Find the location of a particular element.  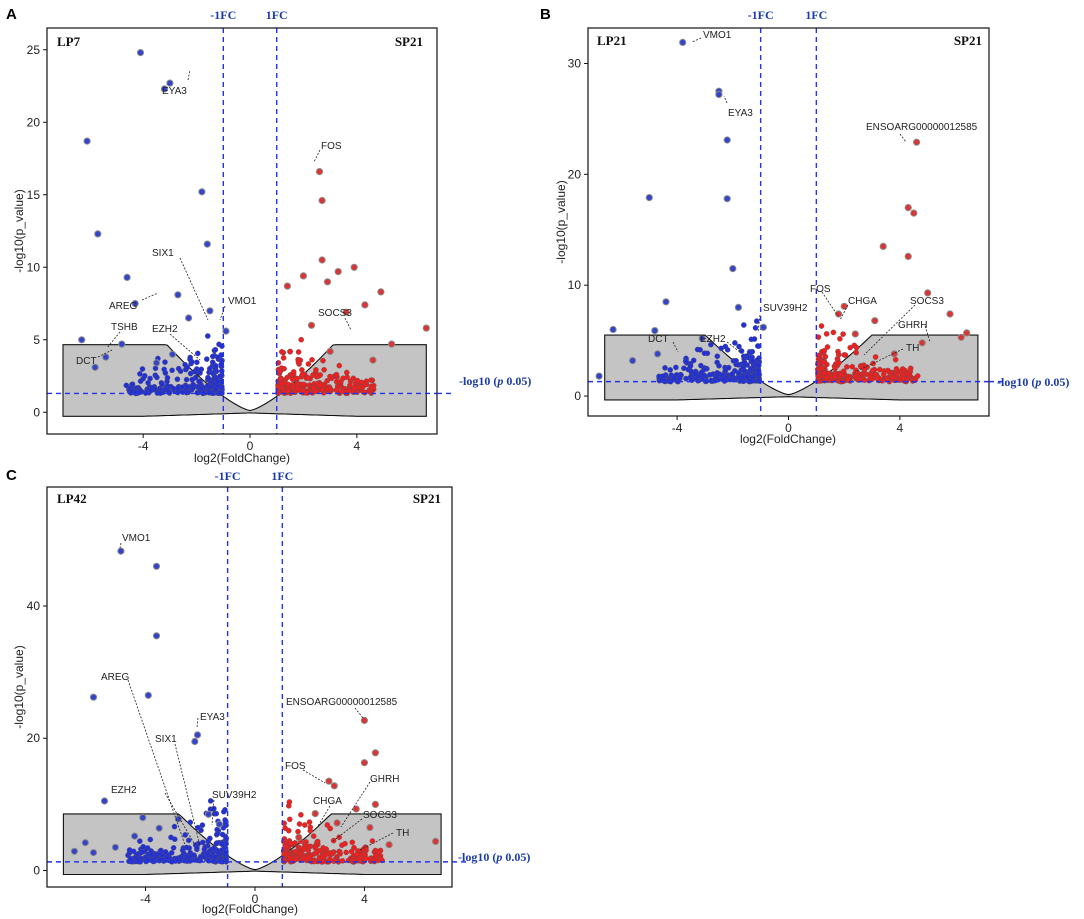

panel-a-right-fc-label: 1FC is located at coordinates (277, 15).